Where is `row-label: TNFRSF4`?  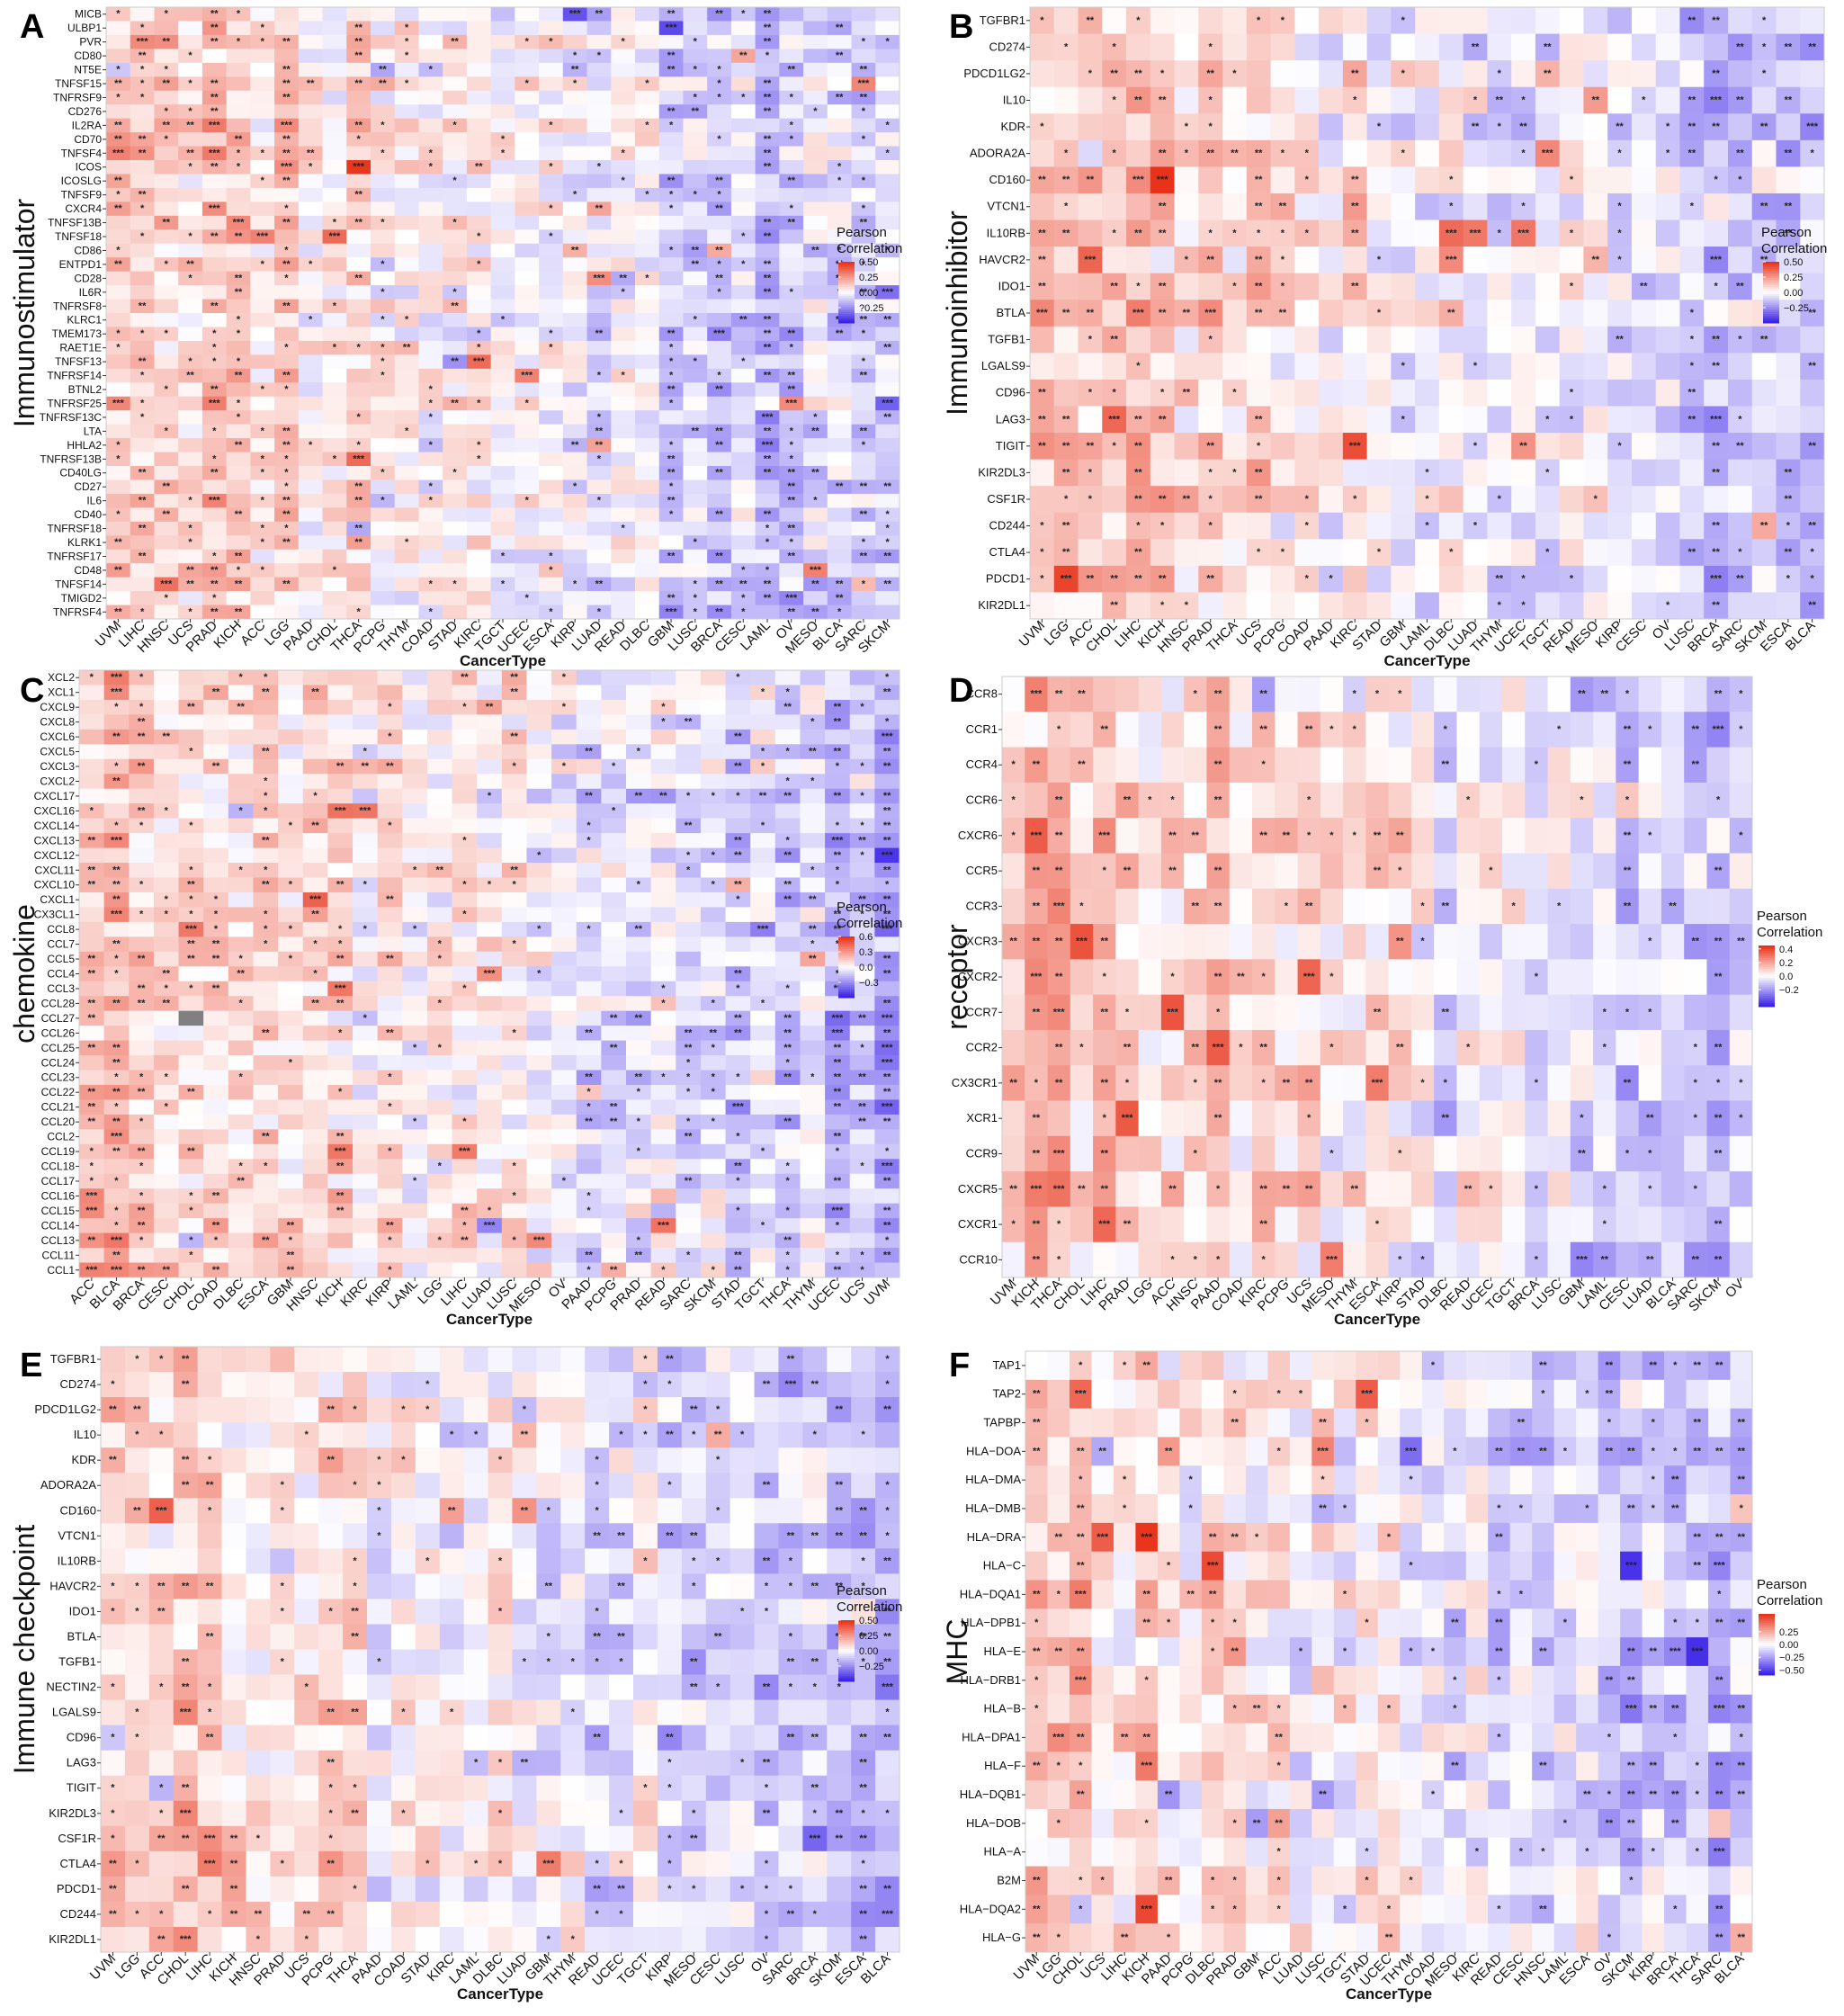
row-label: TNFRSF4 is located at coordinates (78, 611).